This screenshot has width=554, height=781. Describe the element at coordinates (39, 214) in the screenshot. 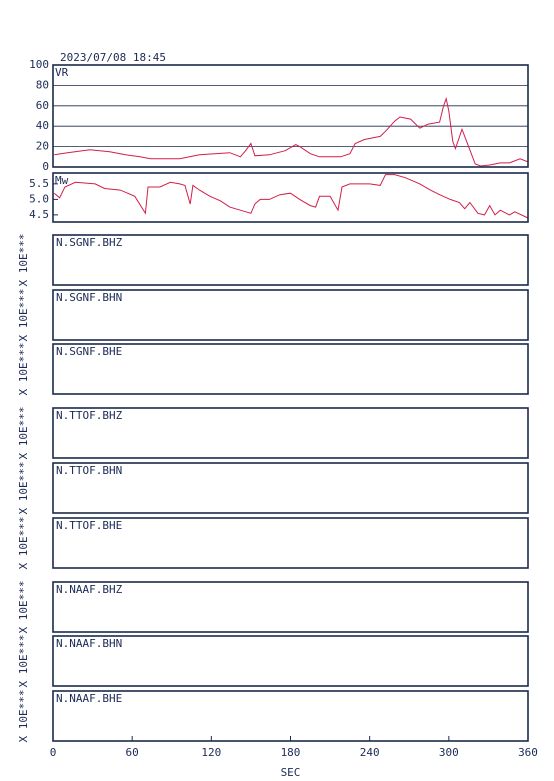

I see `y-tick-label: 4.5` at that location.